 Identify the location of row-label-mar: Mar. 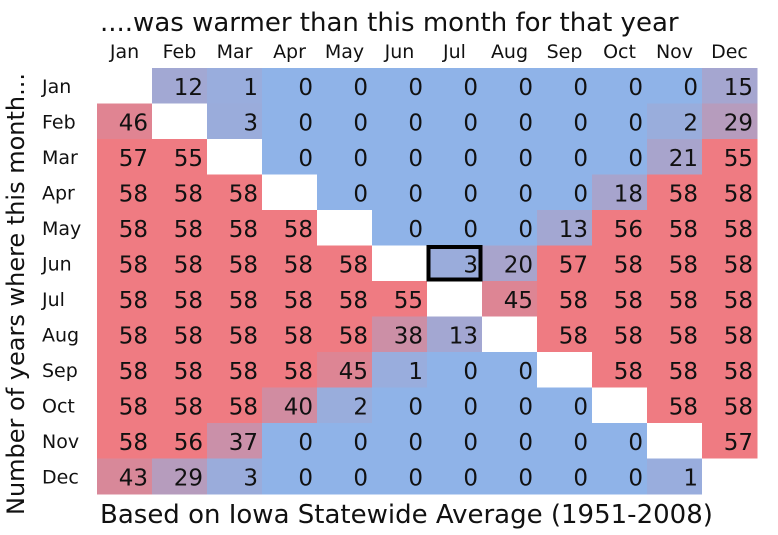
(60, 158).